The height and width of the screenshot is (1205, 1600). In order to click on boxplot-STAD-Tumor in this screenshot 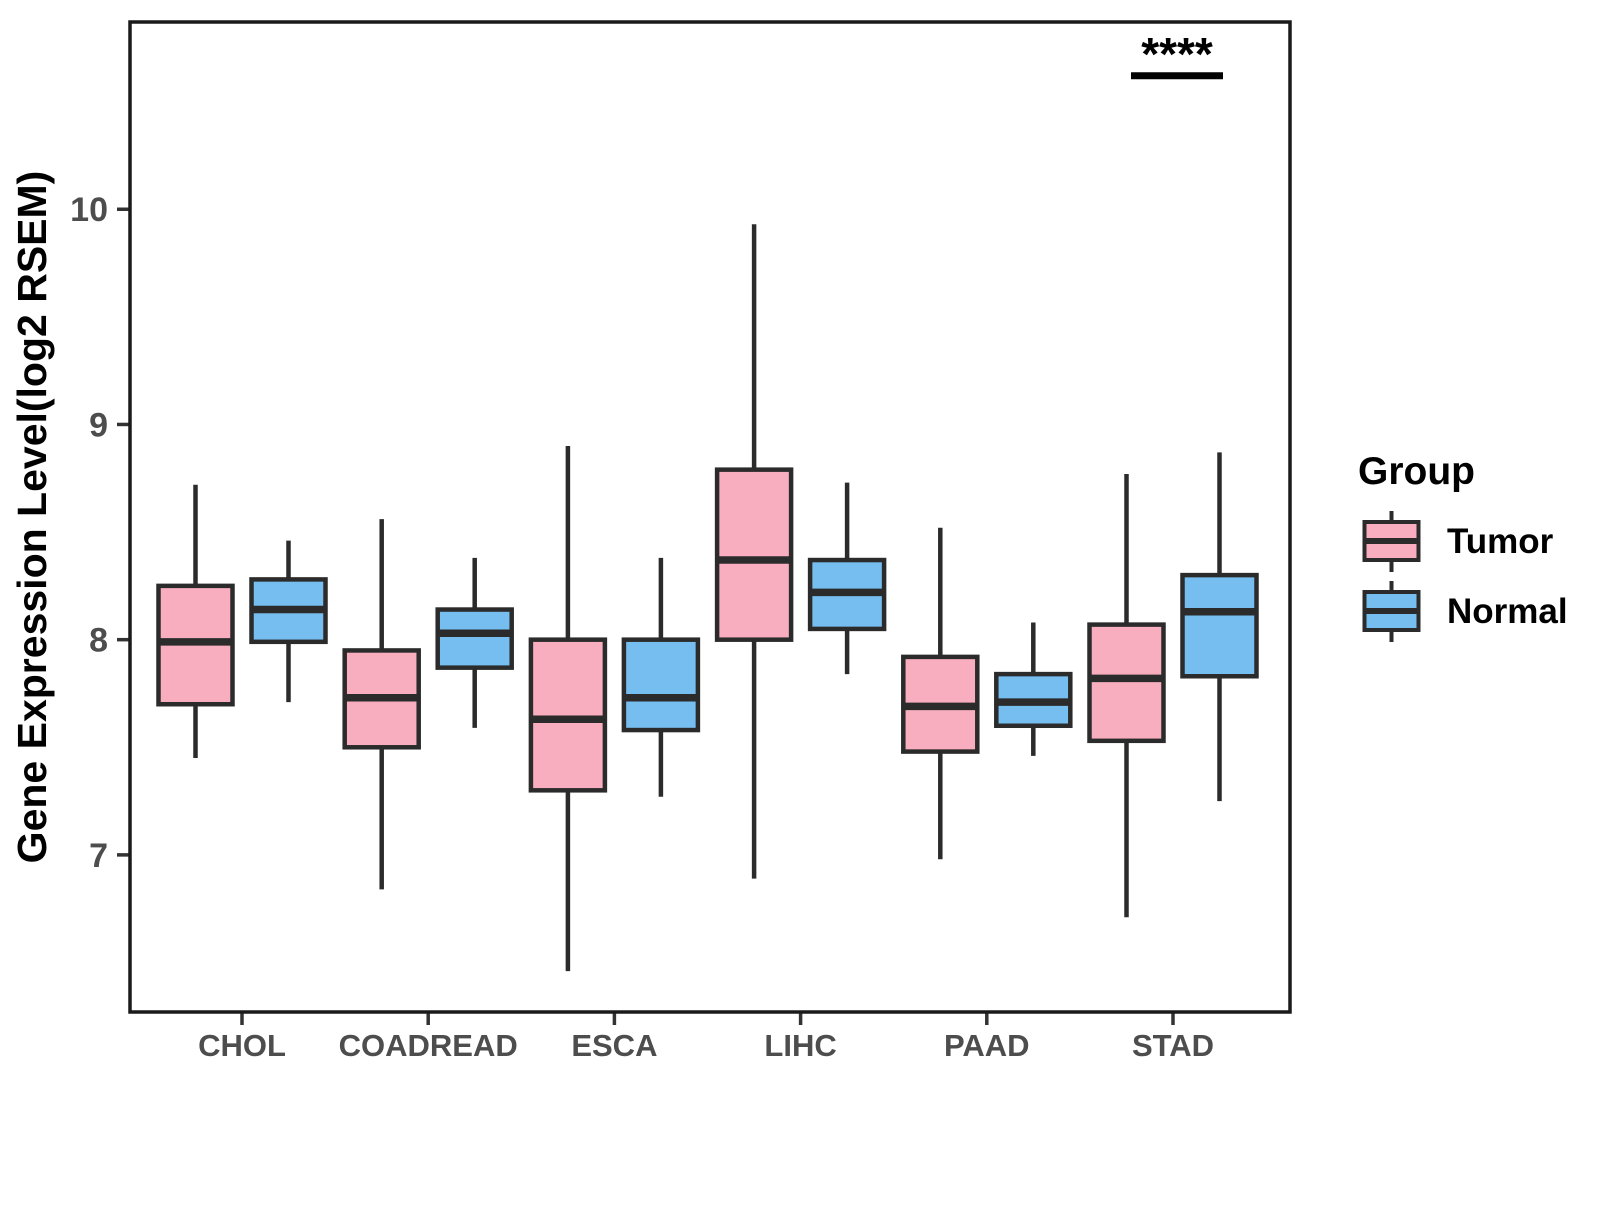, I will do `click(1126, 695)`.